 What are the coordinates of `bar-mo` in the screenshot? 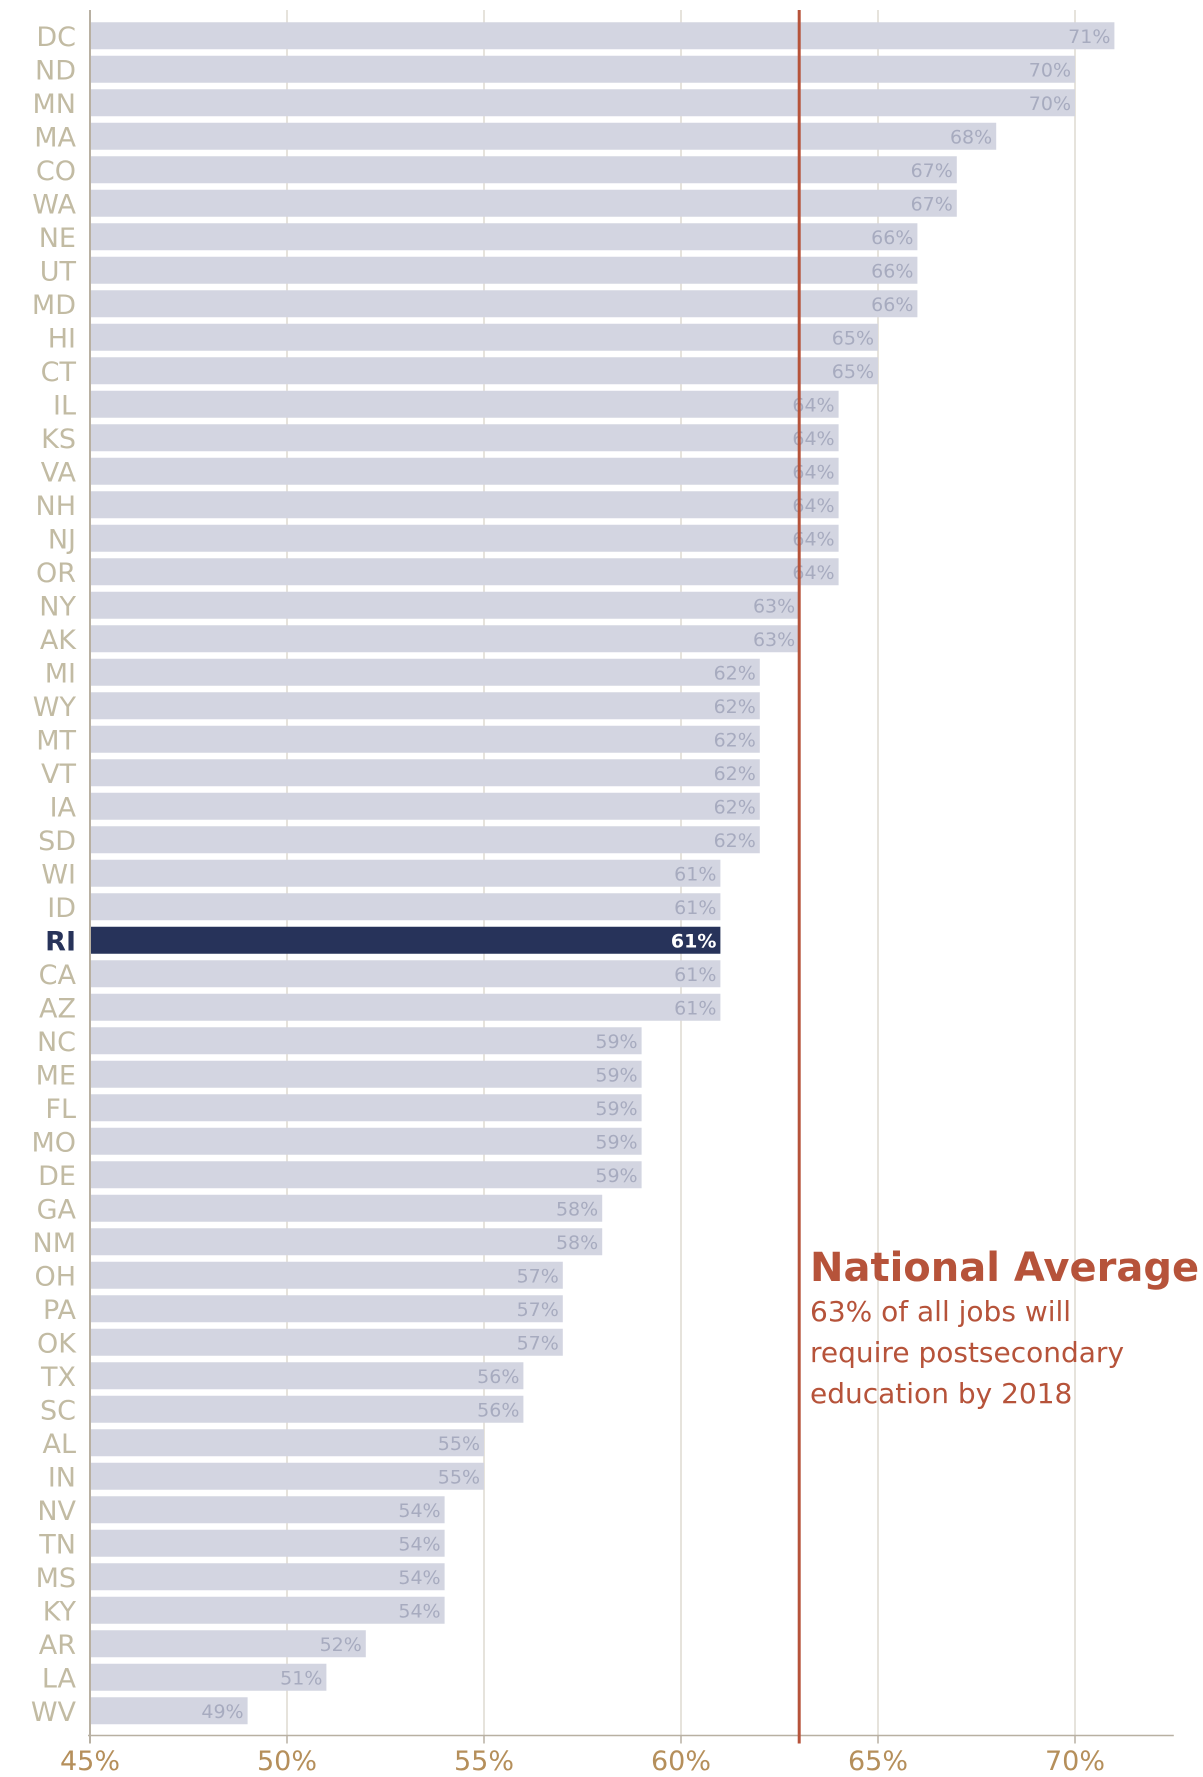 It's located at (366, 1141).